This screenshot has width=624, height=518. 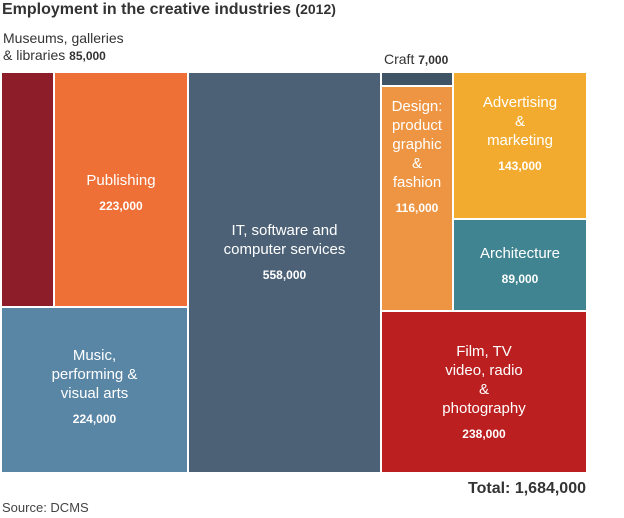 I want to click on tile-advertising-label-line: Advertising, so click(x=520, y=102).